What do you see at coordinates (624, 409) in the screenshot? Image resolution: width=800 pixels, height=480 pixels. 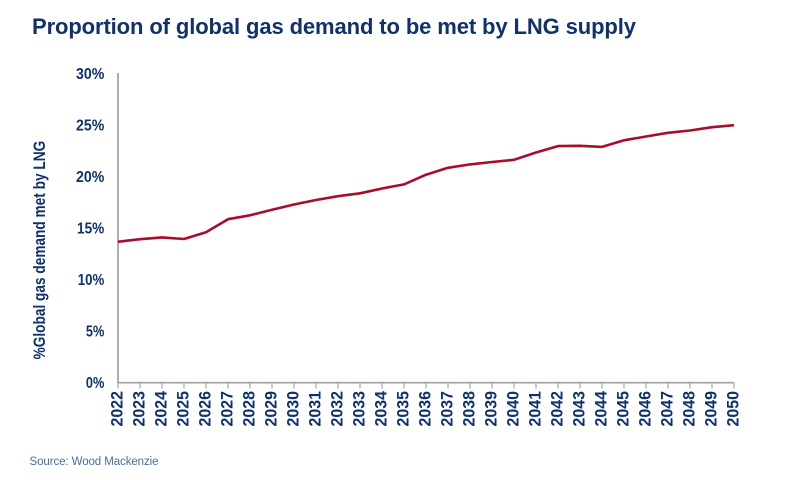 I see `svg-text: 2045` at bounding box center [624, 409].